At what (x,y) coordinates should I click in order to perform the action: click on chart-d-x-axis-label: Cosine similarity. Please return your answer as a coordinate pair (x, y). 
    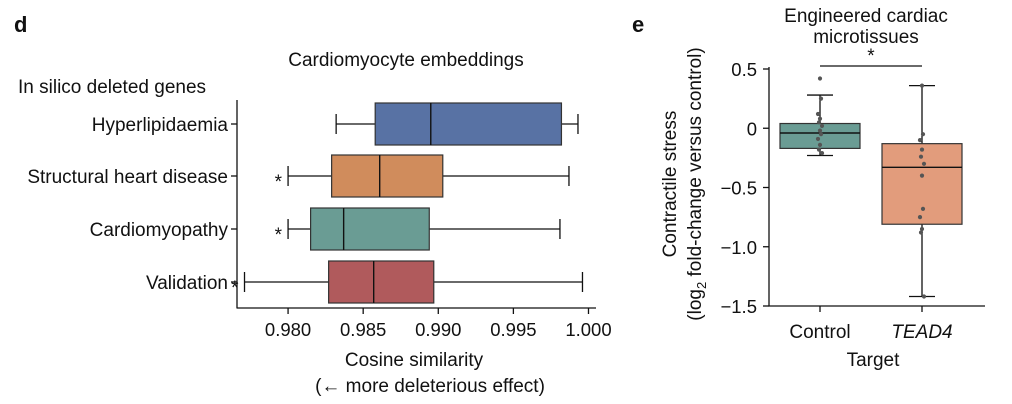
    Looking at the image, I should click on (414, 360).